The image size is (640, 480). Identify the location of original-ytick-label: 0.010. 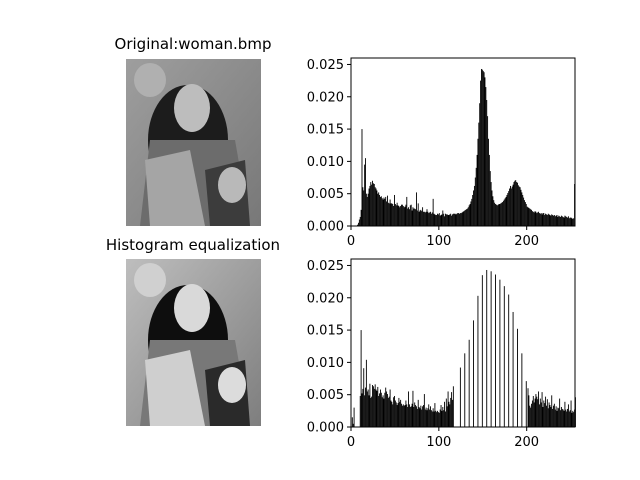
(325, 162).